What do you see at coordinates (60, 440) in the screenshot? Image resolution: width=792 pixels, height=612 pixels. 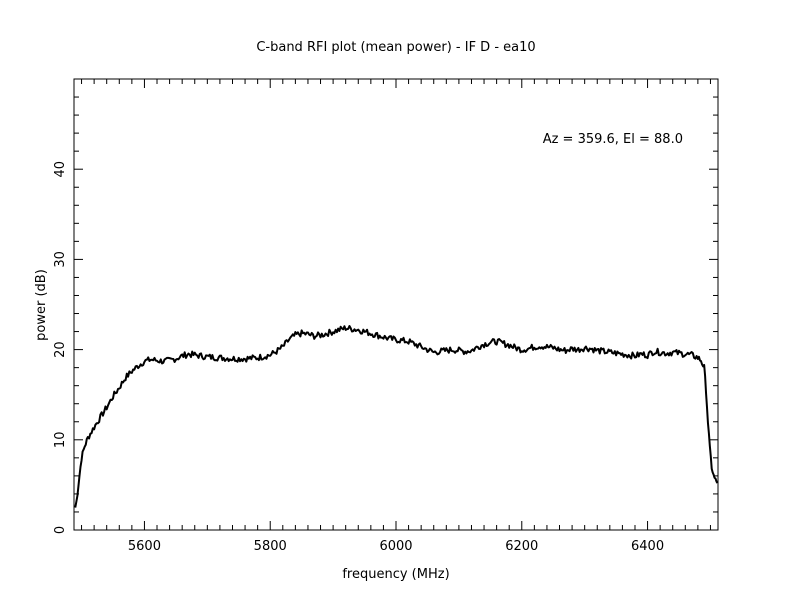 I see `y-tick-label: 10` at bounding box center [60, 440].